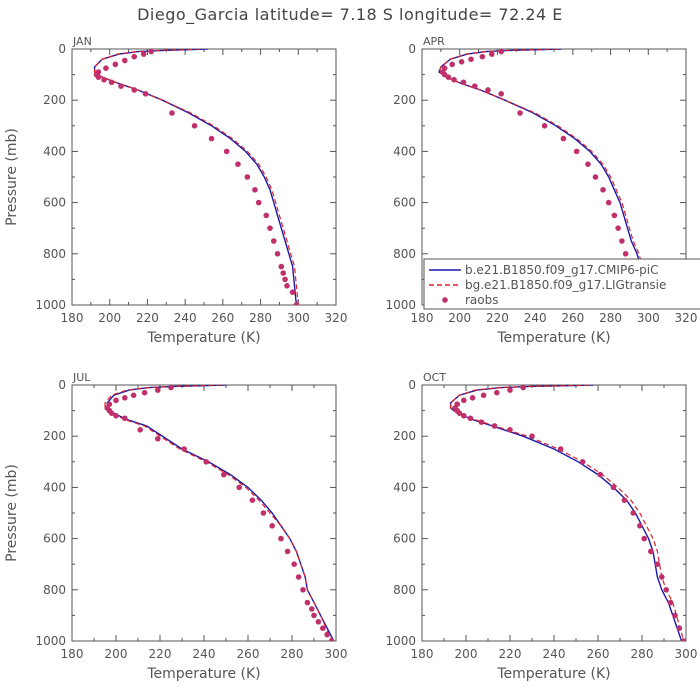 The height and width of the screenshot is (700, 700). What do you see at coordinates (160, 654) in the screenshot?
I see `x-tick-label: 220` at bounding box center [160, 654].